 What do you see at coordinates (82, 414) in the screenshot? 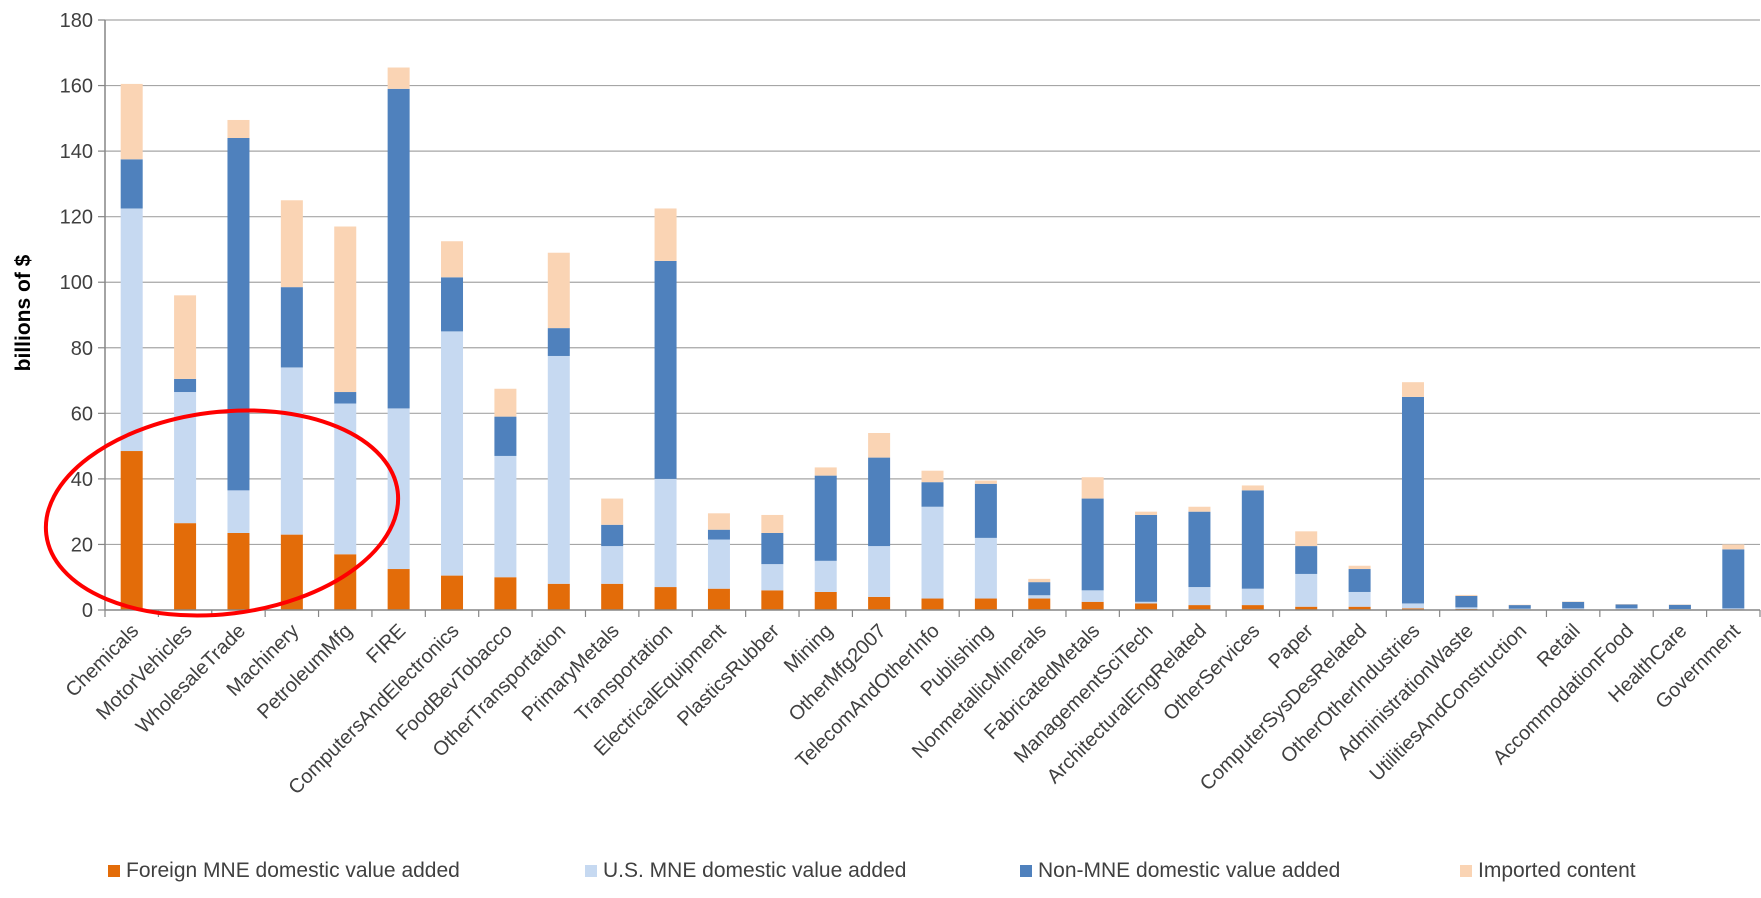
I see `y-tick-label: 60` at bounding box center [82, 414].